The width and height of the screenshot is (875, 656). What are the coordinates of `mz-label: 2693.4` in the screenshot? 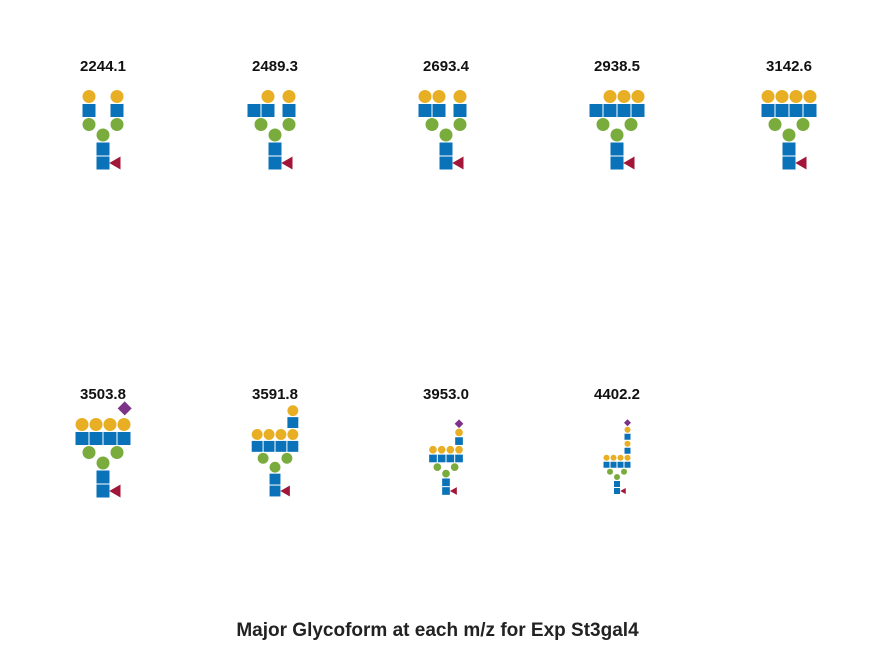 It's located at (446, 66).